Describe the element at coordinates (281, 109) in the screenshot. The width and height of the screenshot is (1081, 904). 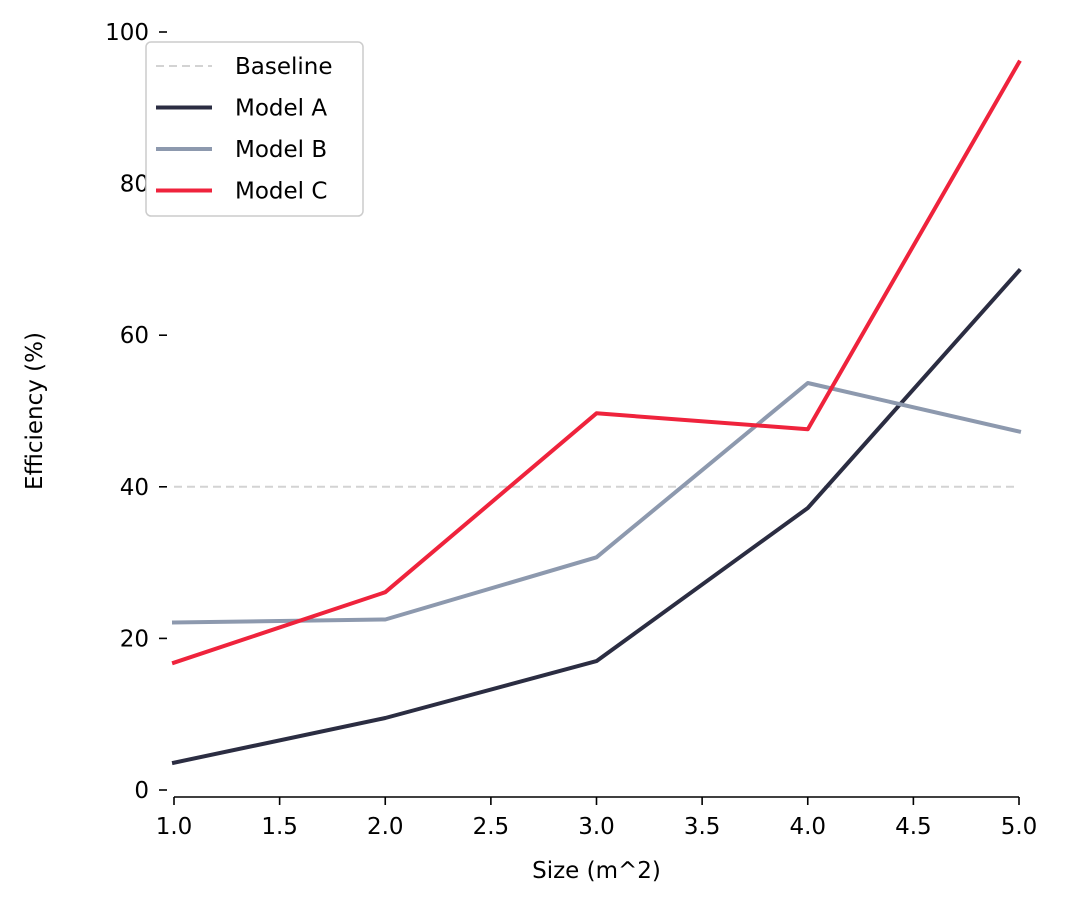
I see `legend-label: Model A` at that location.